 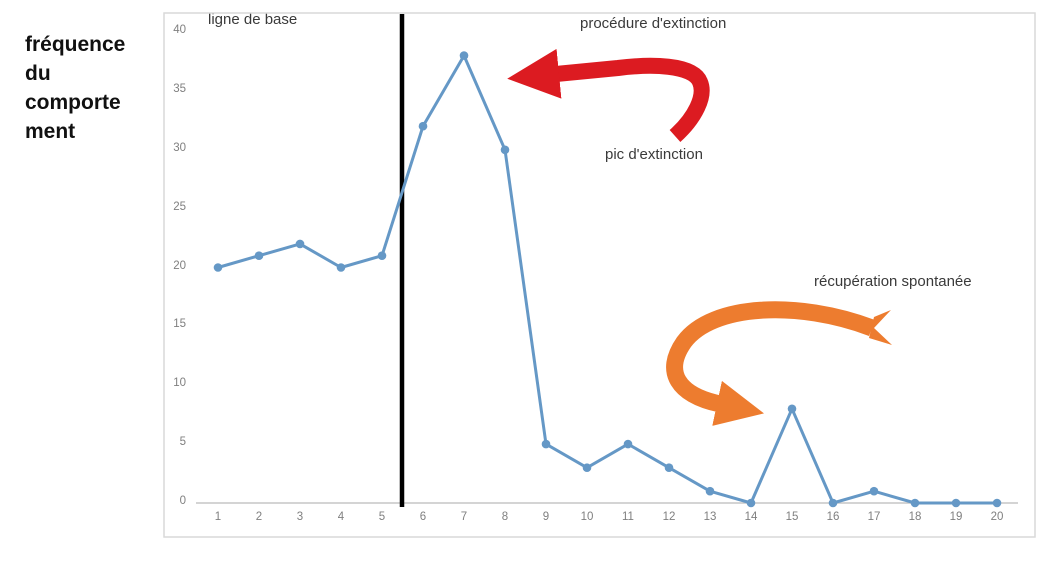 What do you see at coordinates (779, 363) in the screenshot?
I see `spontaneous-recovery-arrow` at bounding box center [779, 363].